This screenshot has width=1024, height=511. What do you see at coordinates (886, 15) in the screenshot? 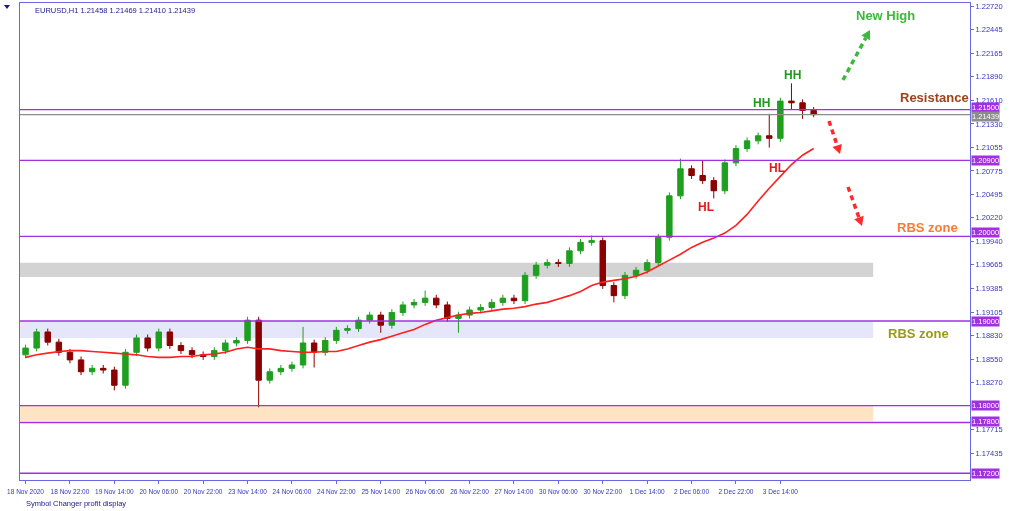
I see `text: New High` at bounding box center [886, 15].